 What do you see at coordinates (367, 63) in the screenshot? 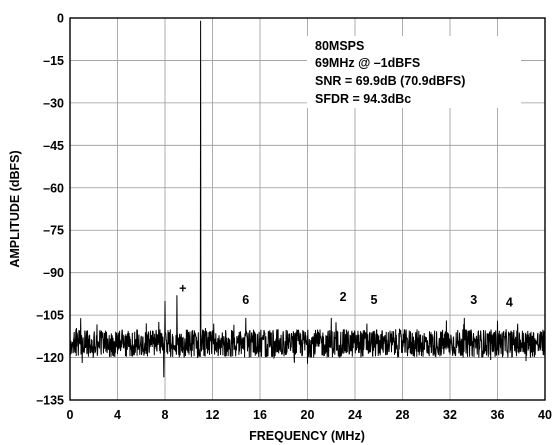
I see `info-line-2: 69MHz @ –1dBFS` at bounding box center [367, 63].